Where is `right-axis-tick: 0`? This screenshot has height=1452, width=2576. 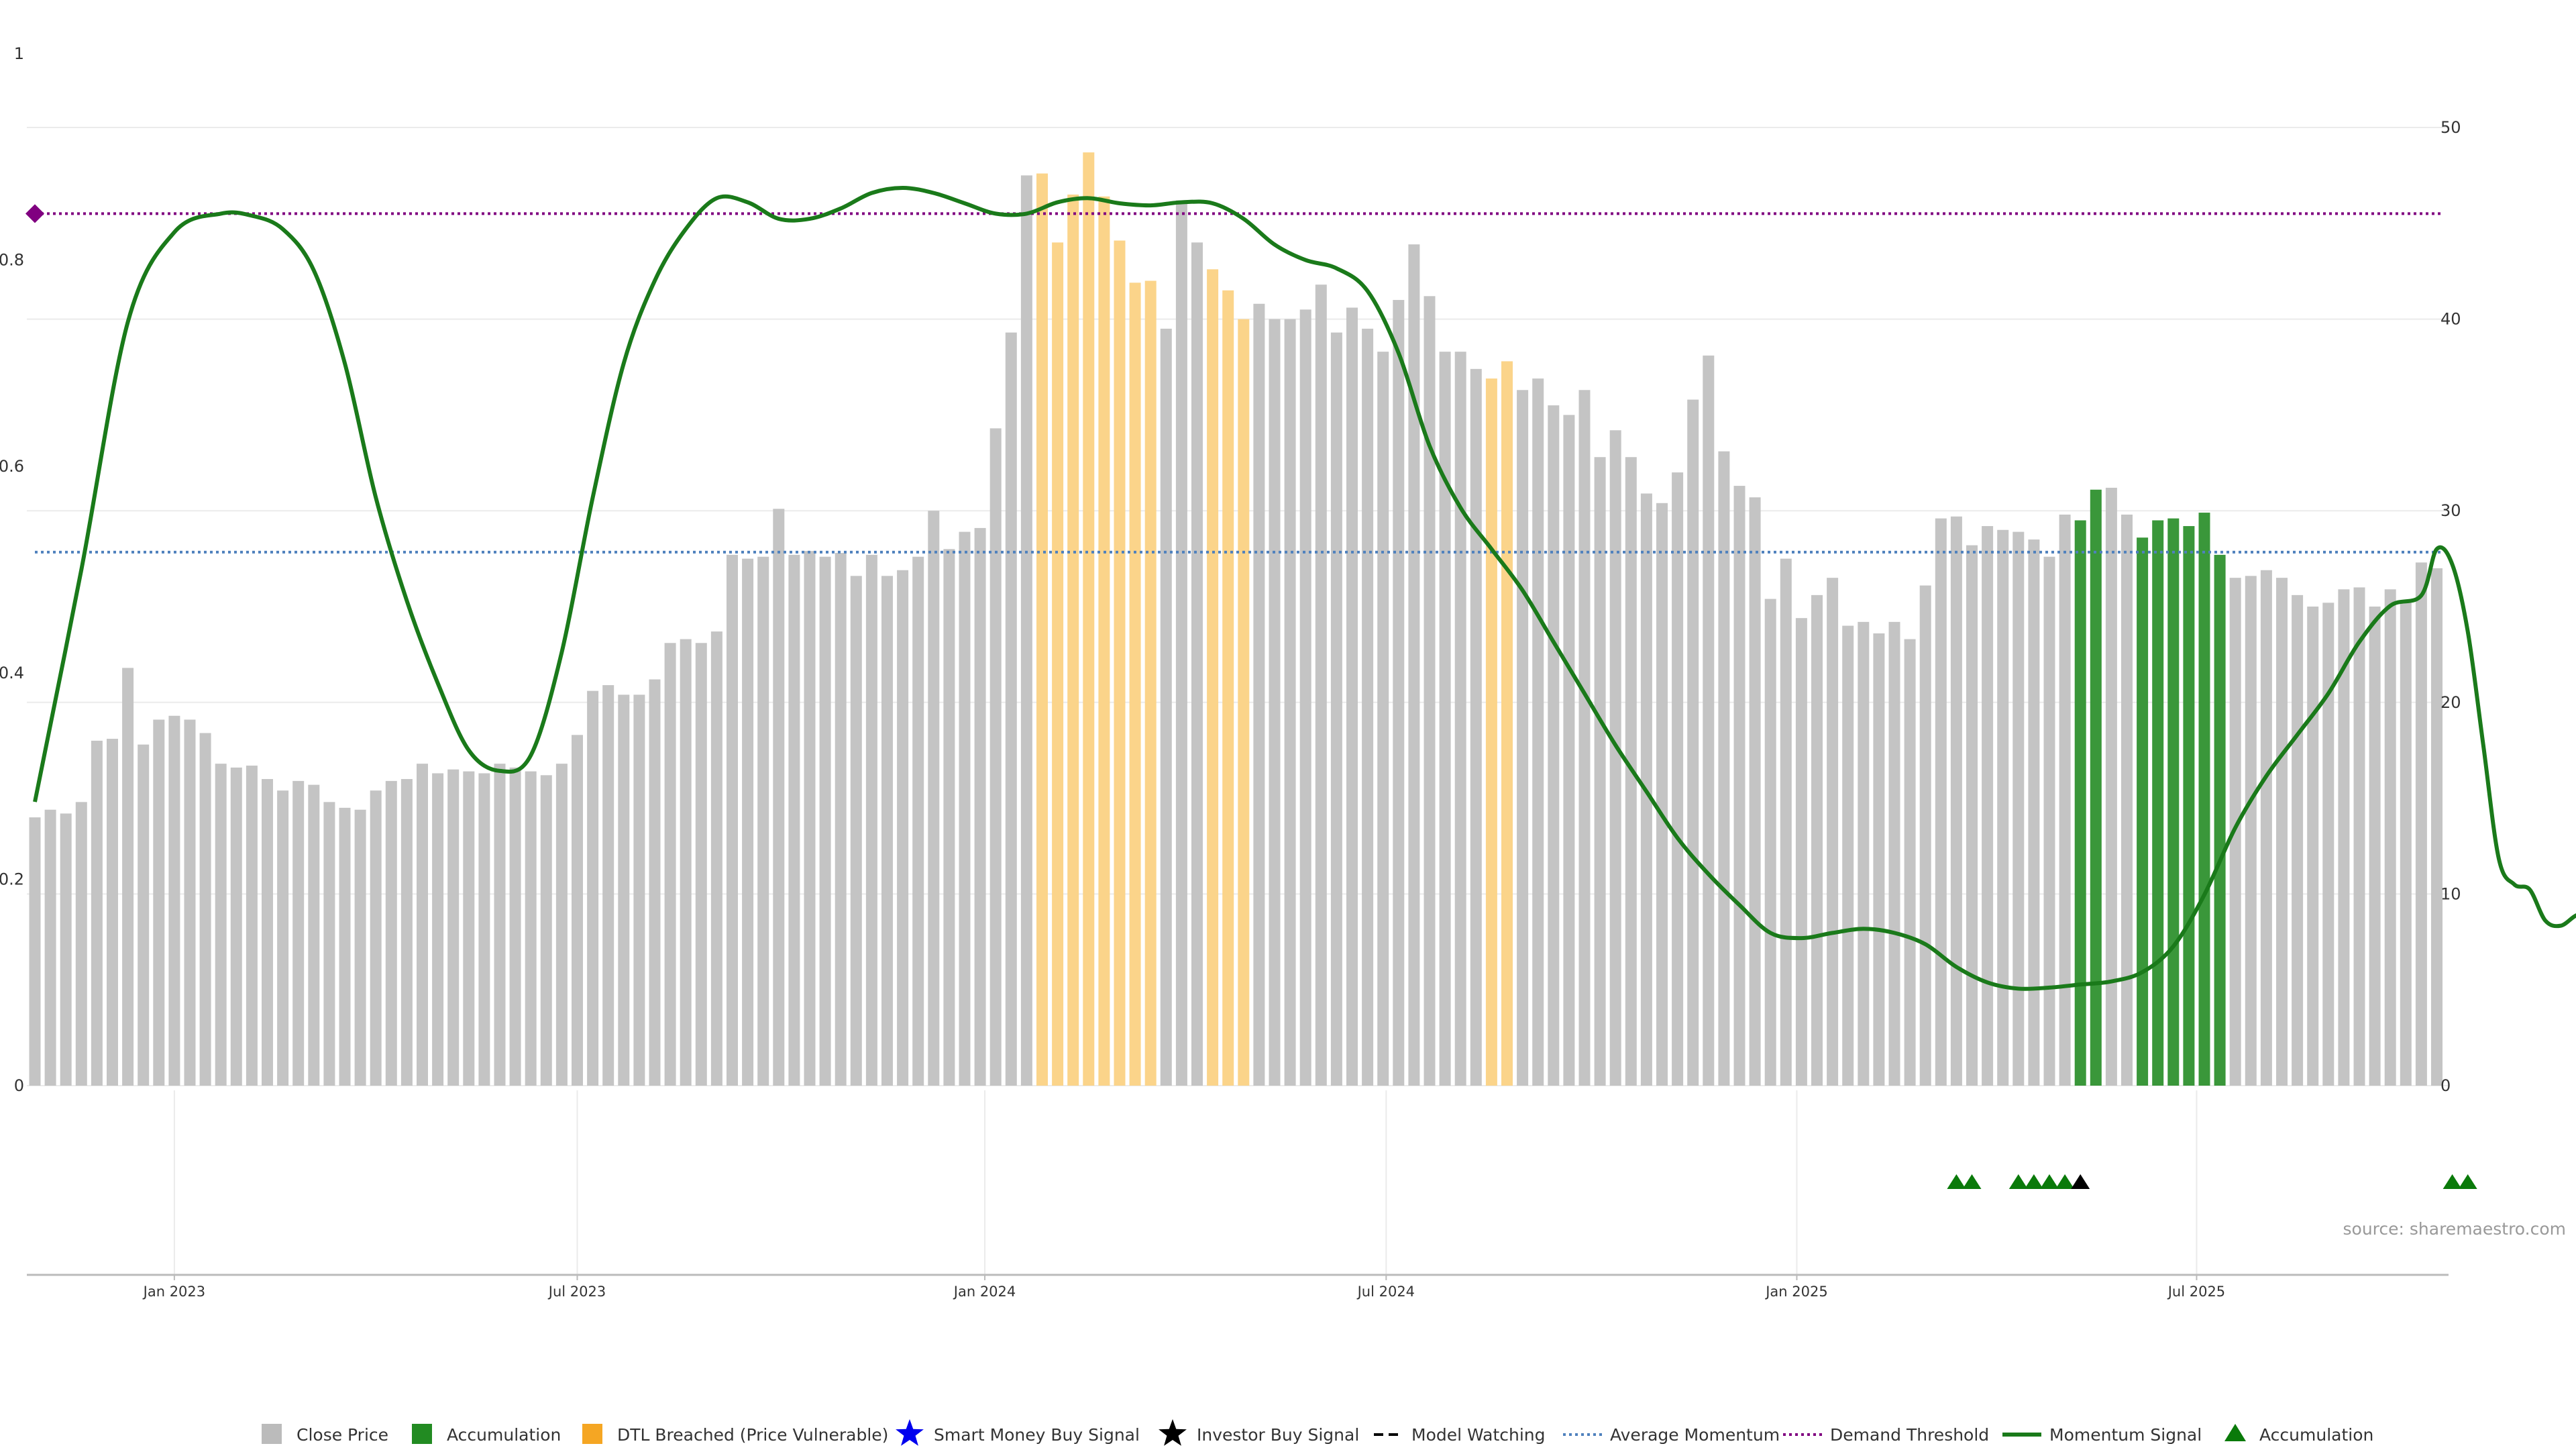
right-axis-tick: 0 is located at coordinates (2445, 1086).